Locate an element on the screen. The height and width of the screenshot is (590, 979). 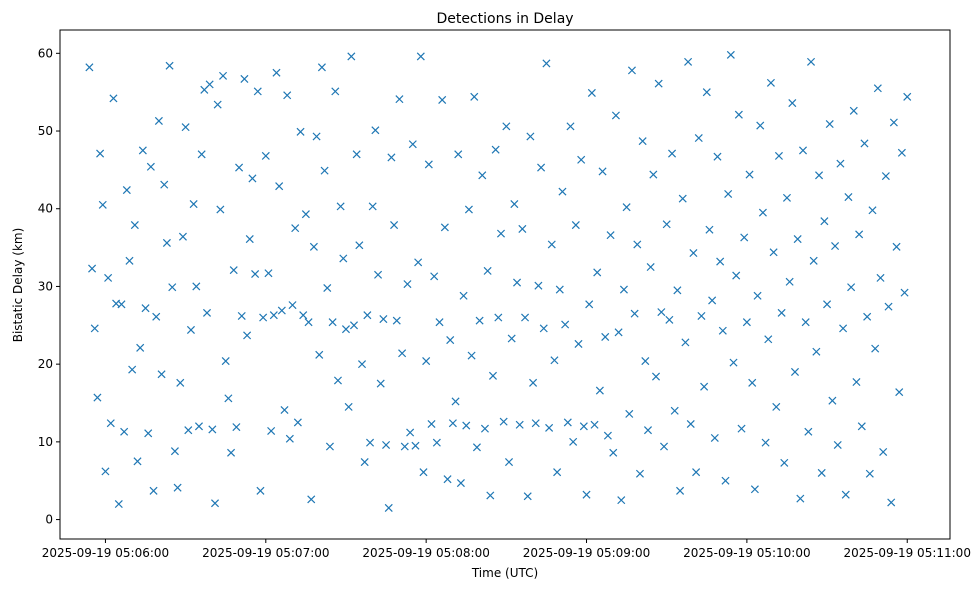
y-tick-label-2: 20 is located at coordinates (45, 364).